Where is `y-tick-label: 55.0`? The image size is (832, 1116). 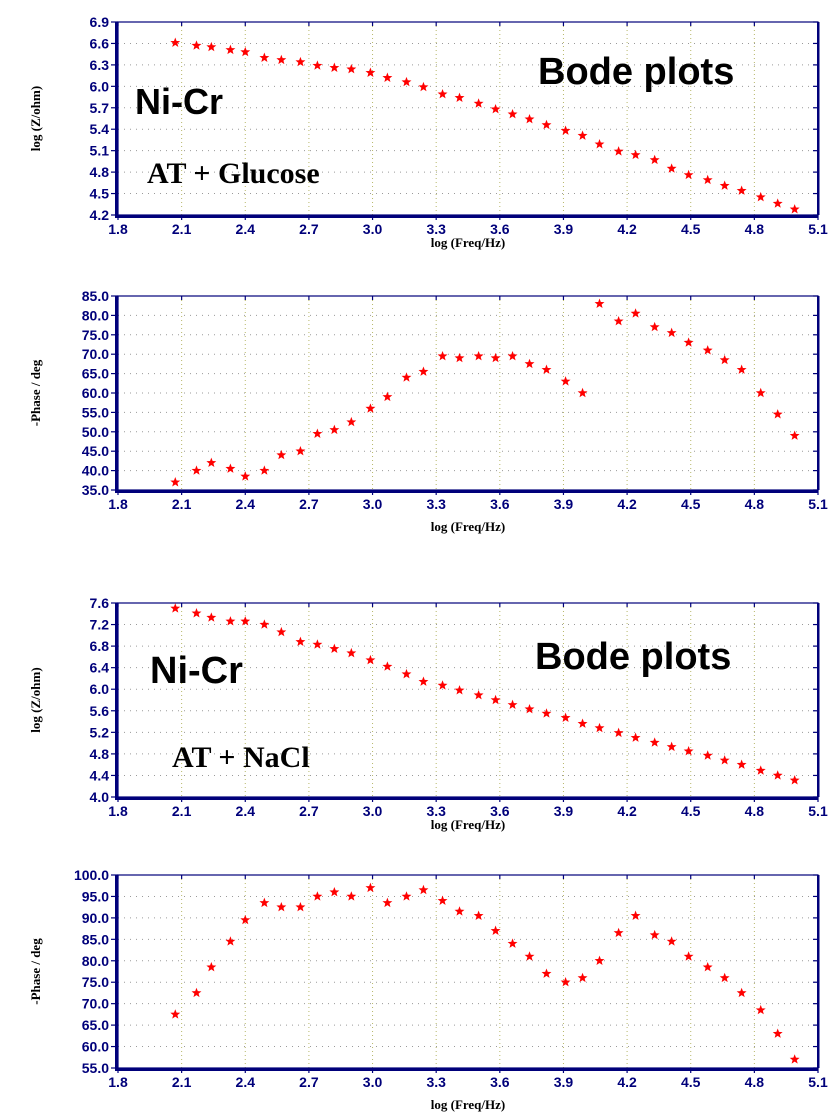 y-tick-label: 55.0 is located at coordinates (95, 412).